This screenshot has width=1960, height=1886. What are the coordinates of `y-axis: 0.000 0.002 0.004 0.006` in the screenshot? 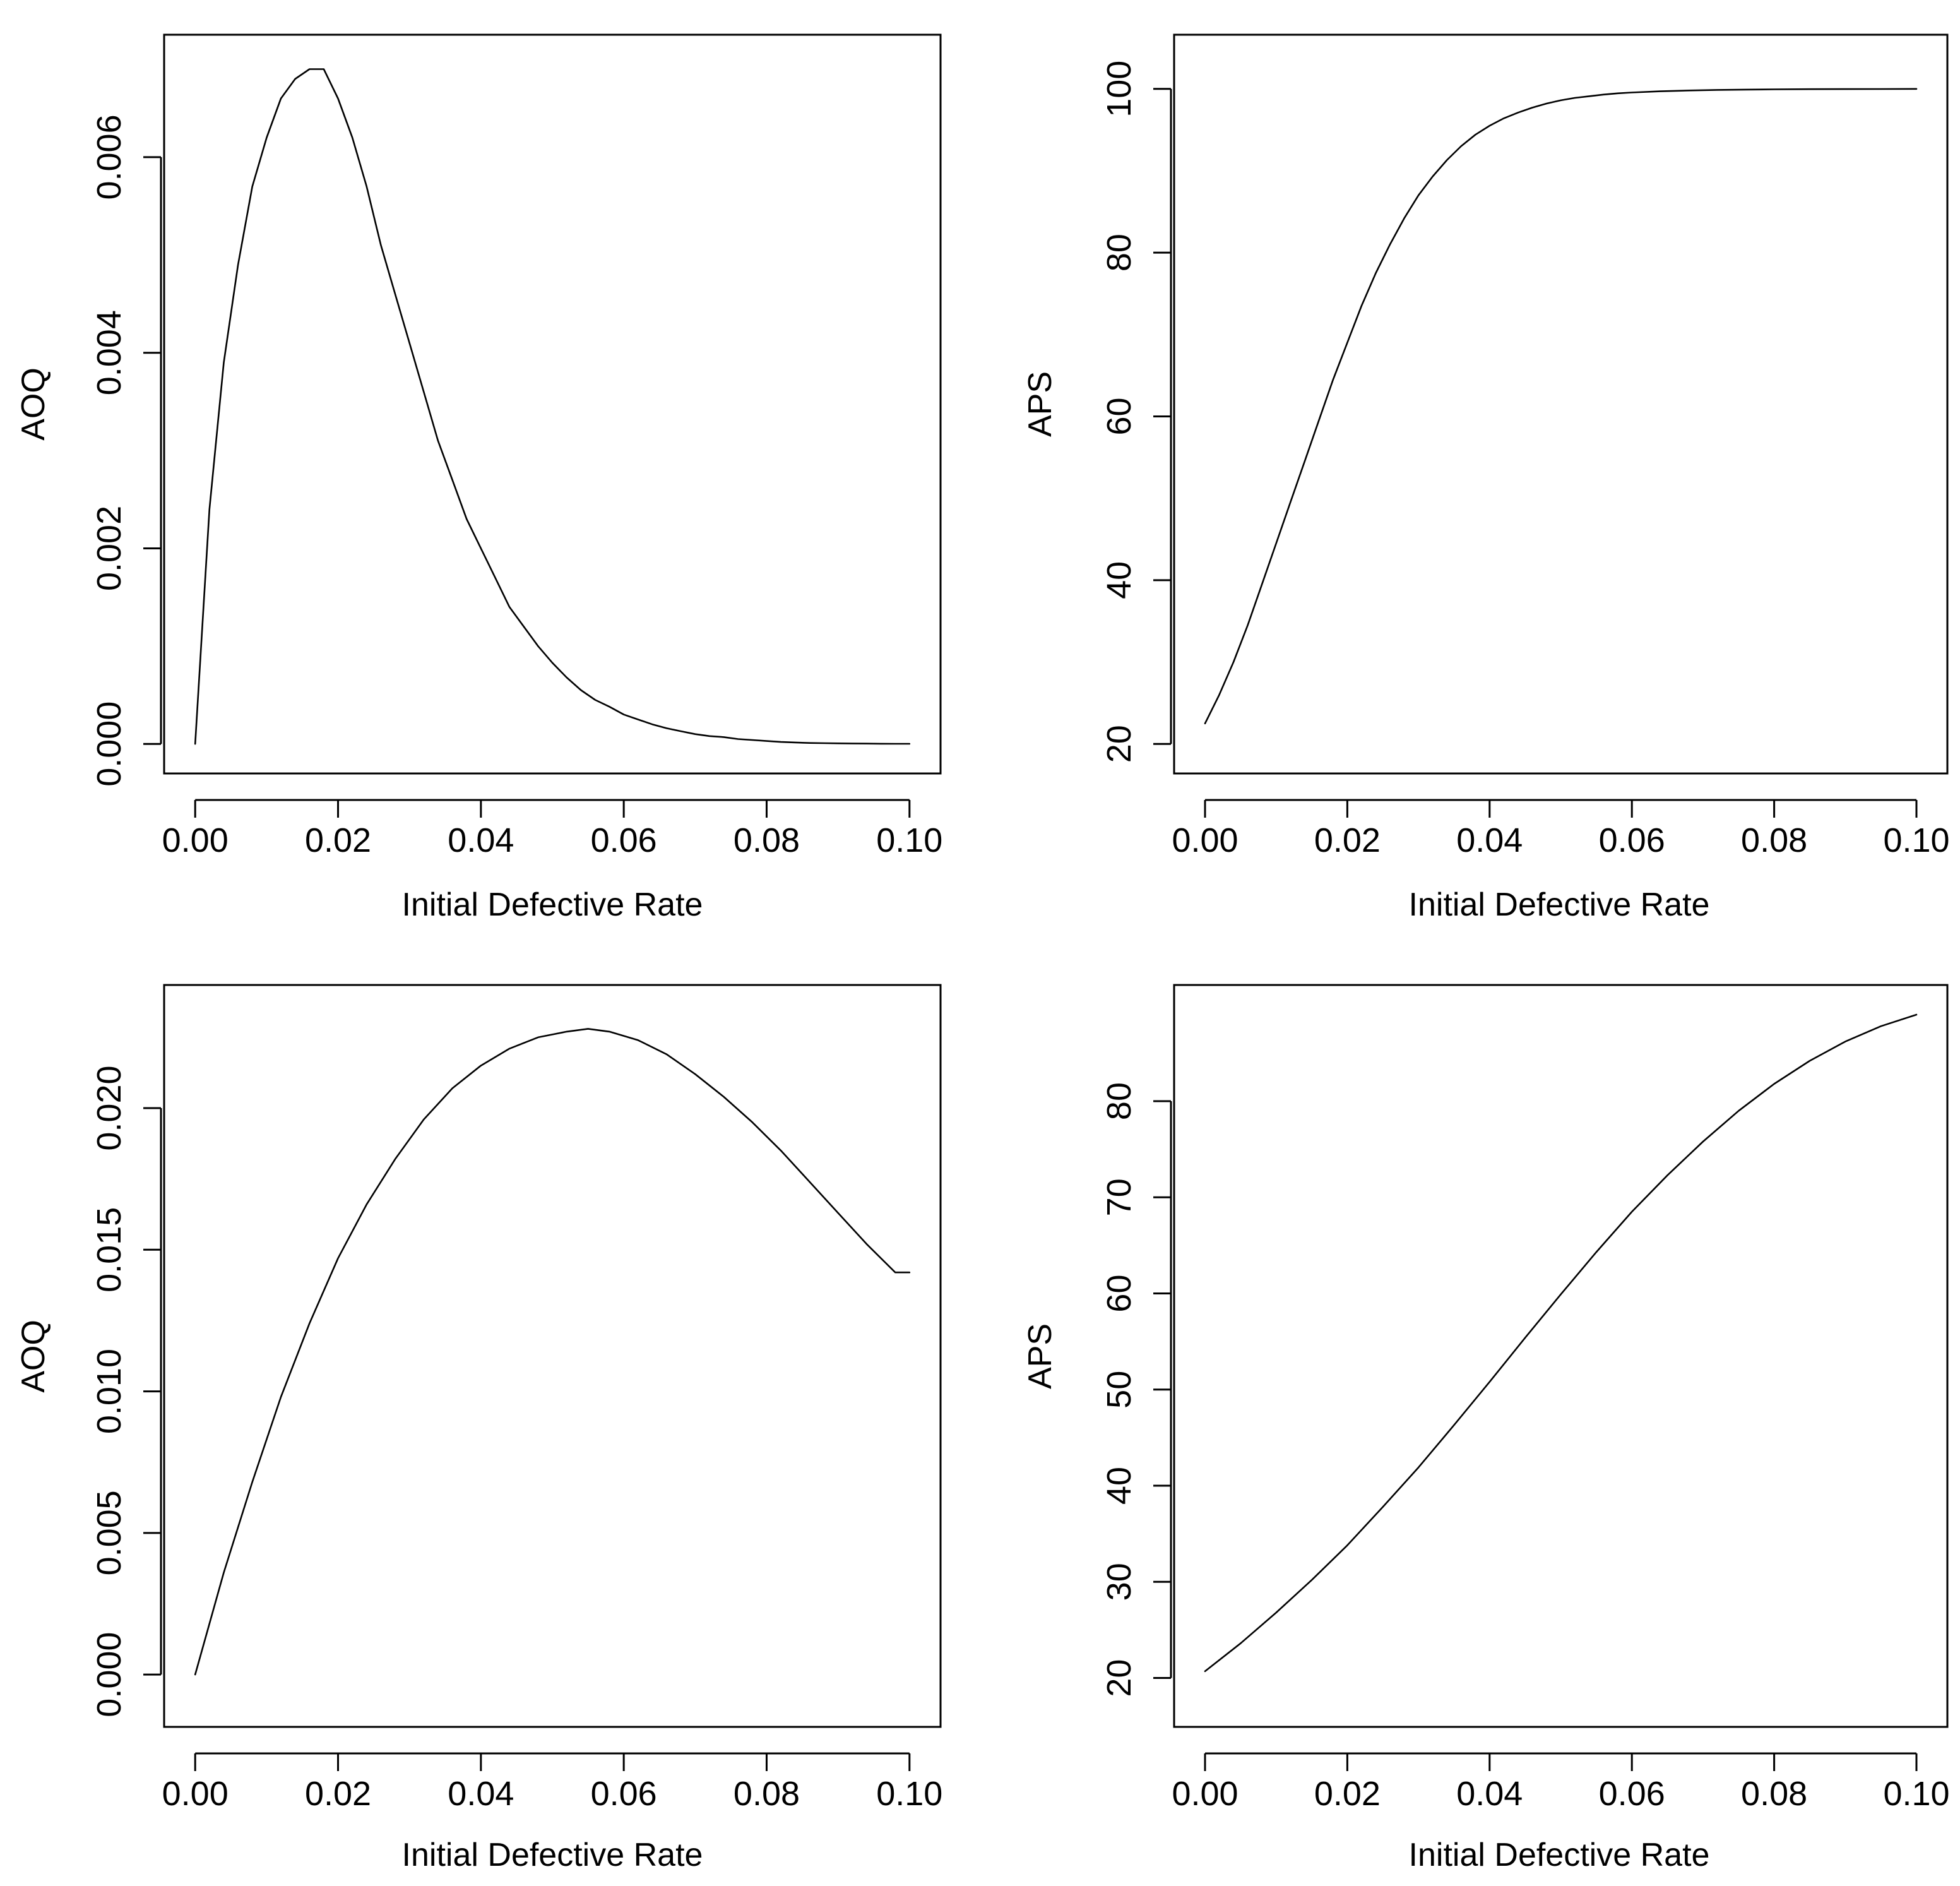 It's located at (126, 450).